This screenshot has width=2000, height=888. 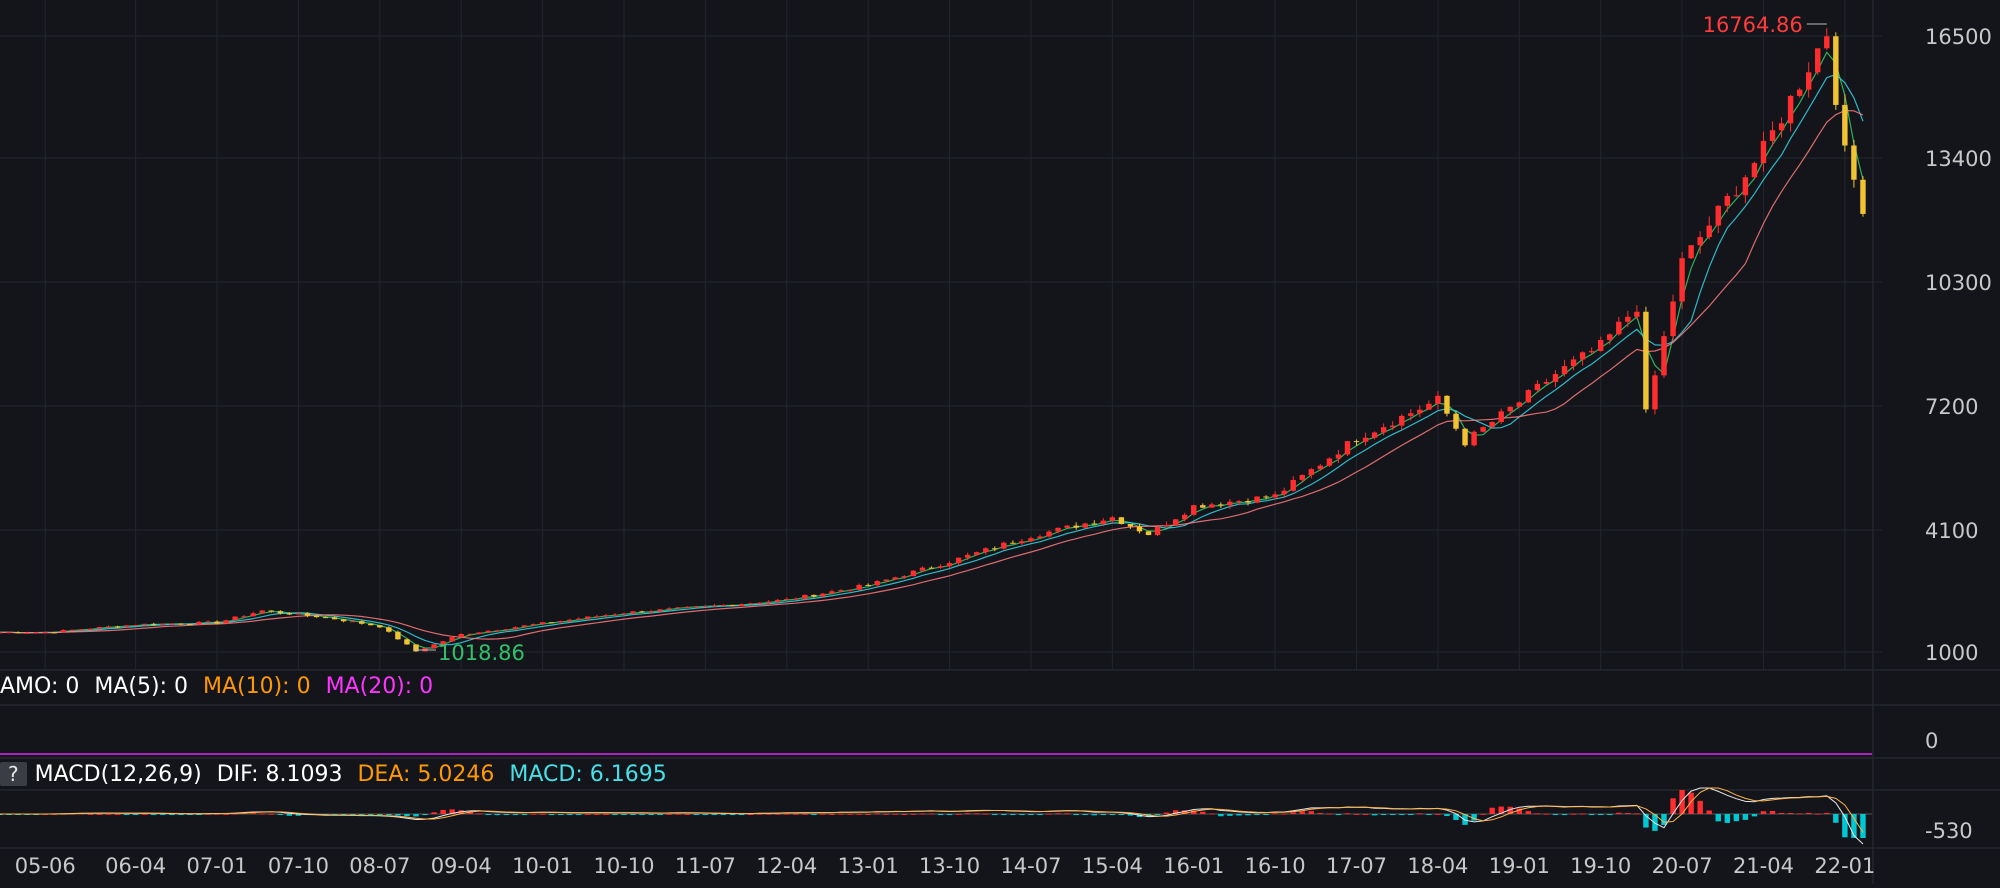 I want to click on date-tick-label: 07-10, so click(x=298, y=866).